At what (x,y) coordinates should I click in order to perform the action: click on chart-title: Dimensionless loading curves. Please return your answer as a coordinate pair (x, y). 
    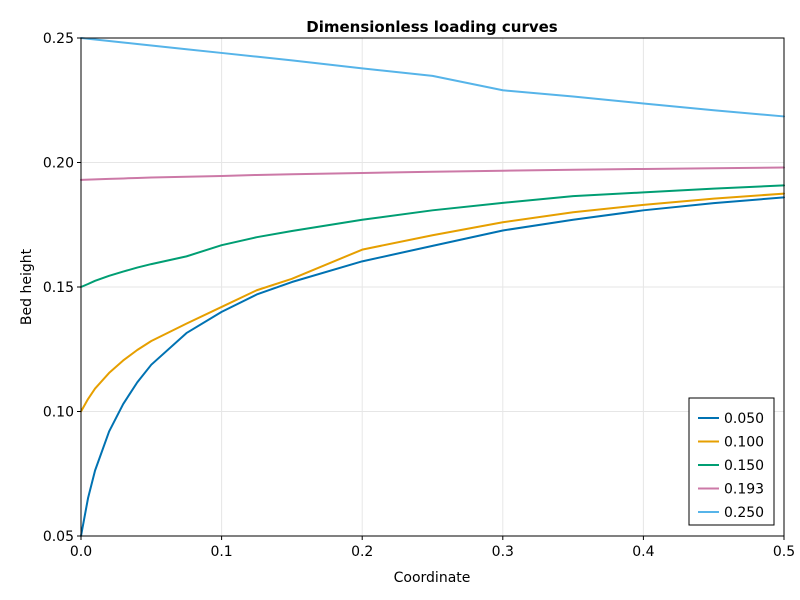
    Looking at the image, I should click on (432, 27).